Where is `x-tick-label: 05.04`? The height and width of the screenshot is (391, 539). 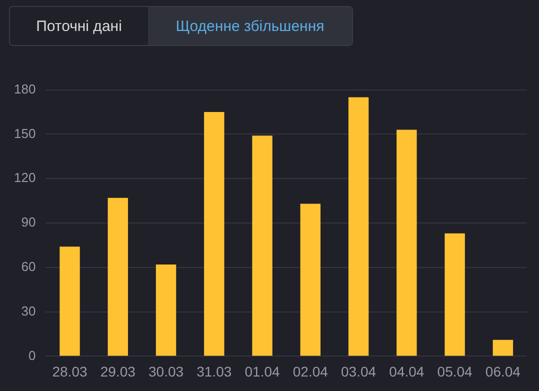 x-tick-label: 05.04 is located at coordinates (455, 371).